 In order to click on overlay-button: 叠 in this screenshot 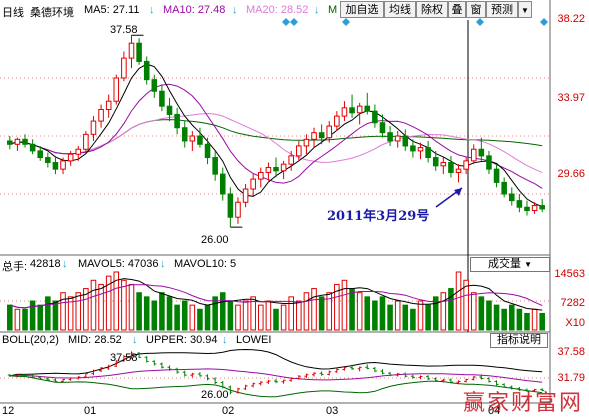, I will do `click(457, 9)`.